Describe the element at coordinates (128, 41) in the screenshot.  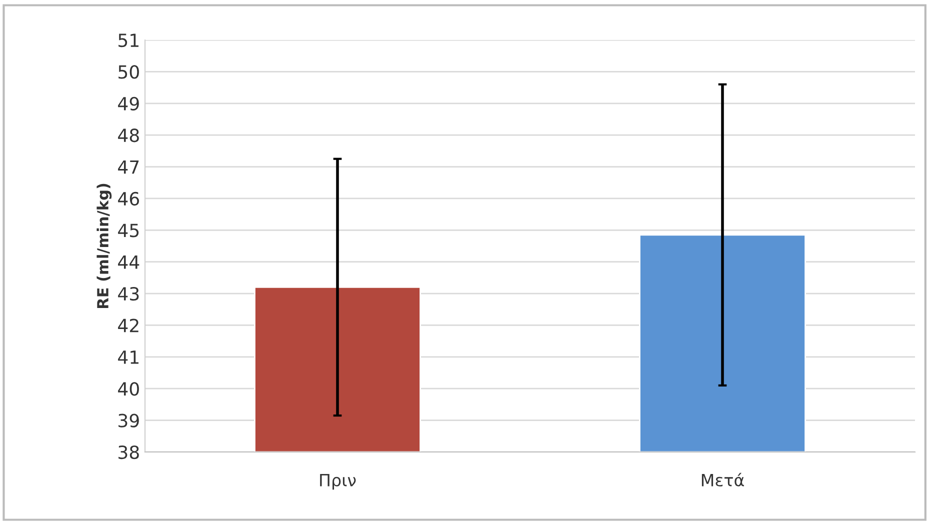
I see `y-tick-label: 51` at that location.